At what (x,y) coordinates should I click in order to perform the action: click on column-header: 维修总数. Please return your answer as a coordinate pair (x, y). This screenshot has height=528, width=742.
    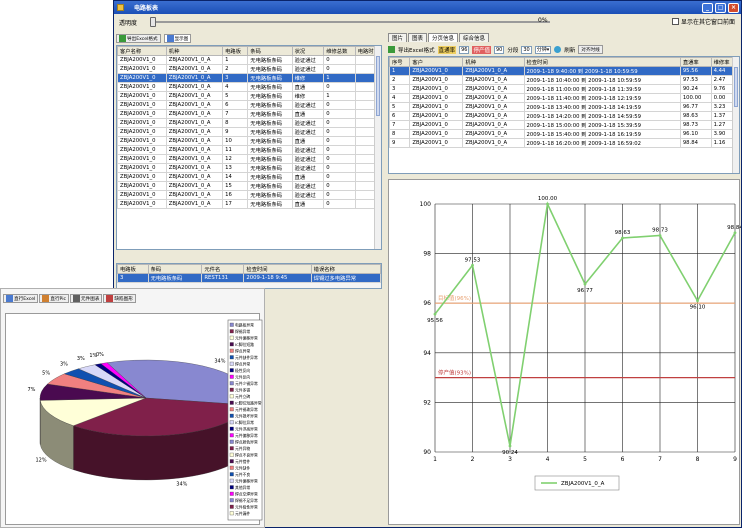
    Looking at the image, I should click on (339, 51).